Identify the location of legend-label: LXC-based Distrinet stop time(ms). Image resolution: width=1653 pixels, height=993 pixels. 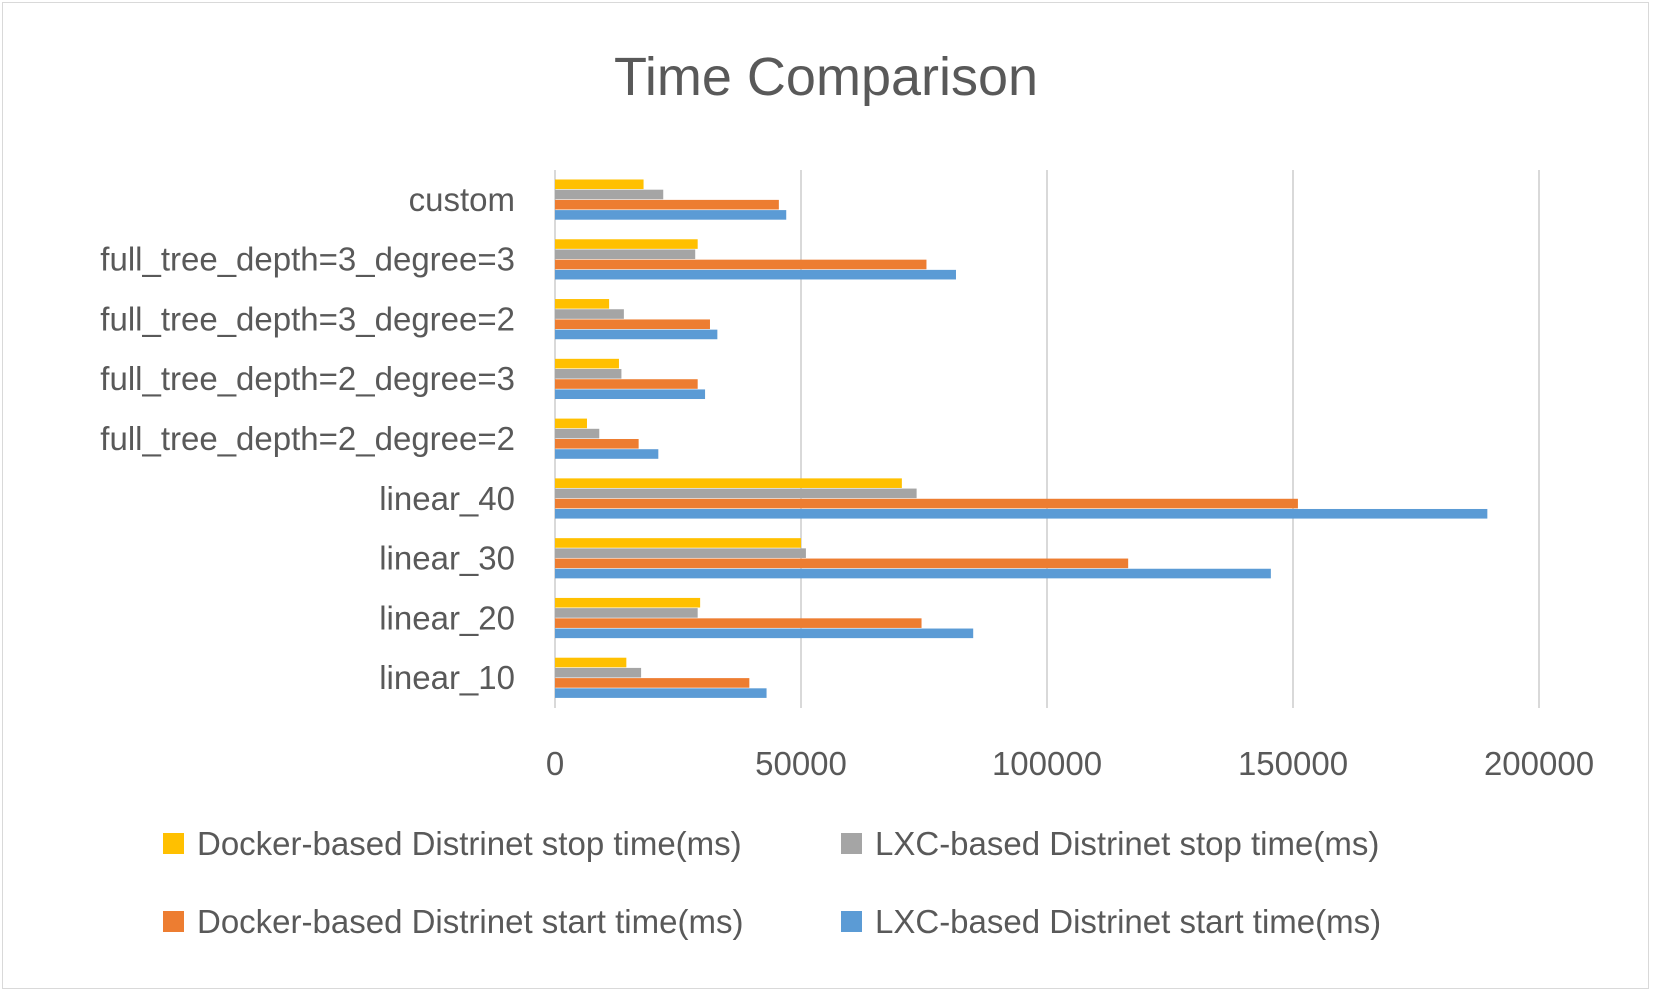
(1127, 843).